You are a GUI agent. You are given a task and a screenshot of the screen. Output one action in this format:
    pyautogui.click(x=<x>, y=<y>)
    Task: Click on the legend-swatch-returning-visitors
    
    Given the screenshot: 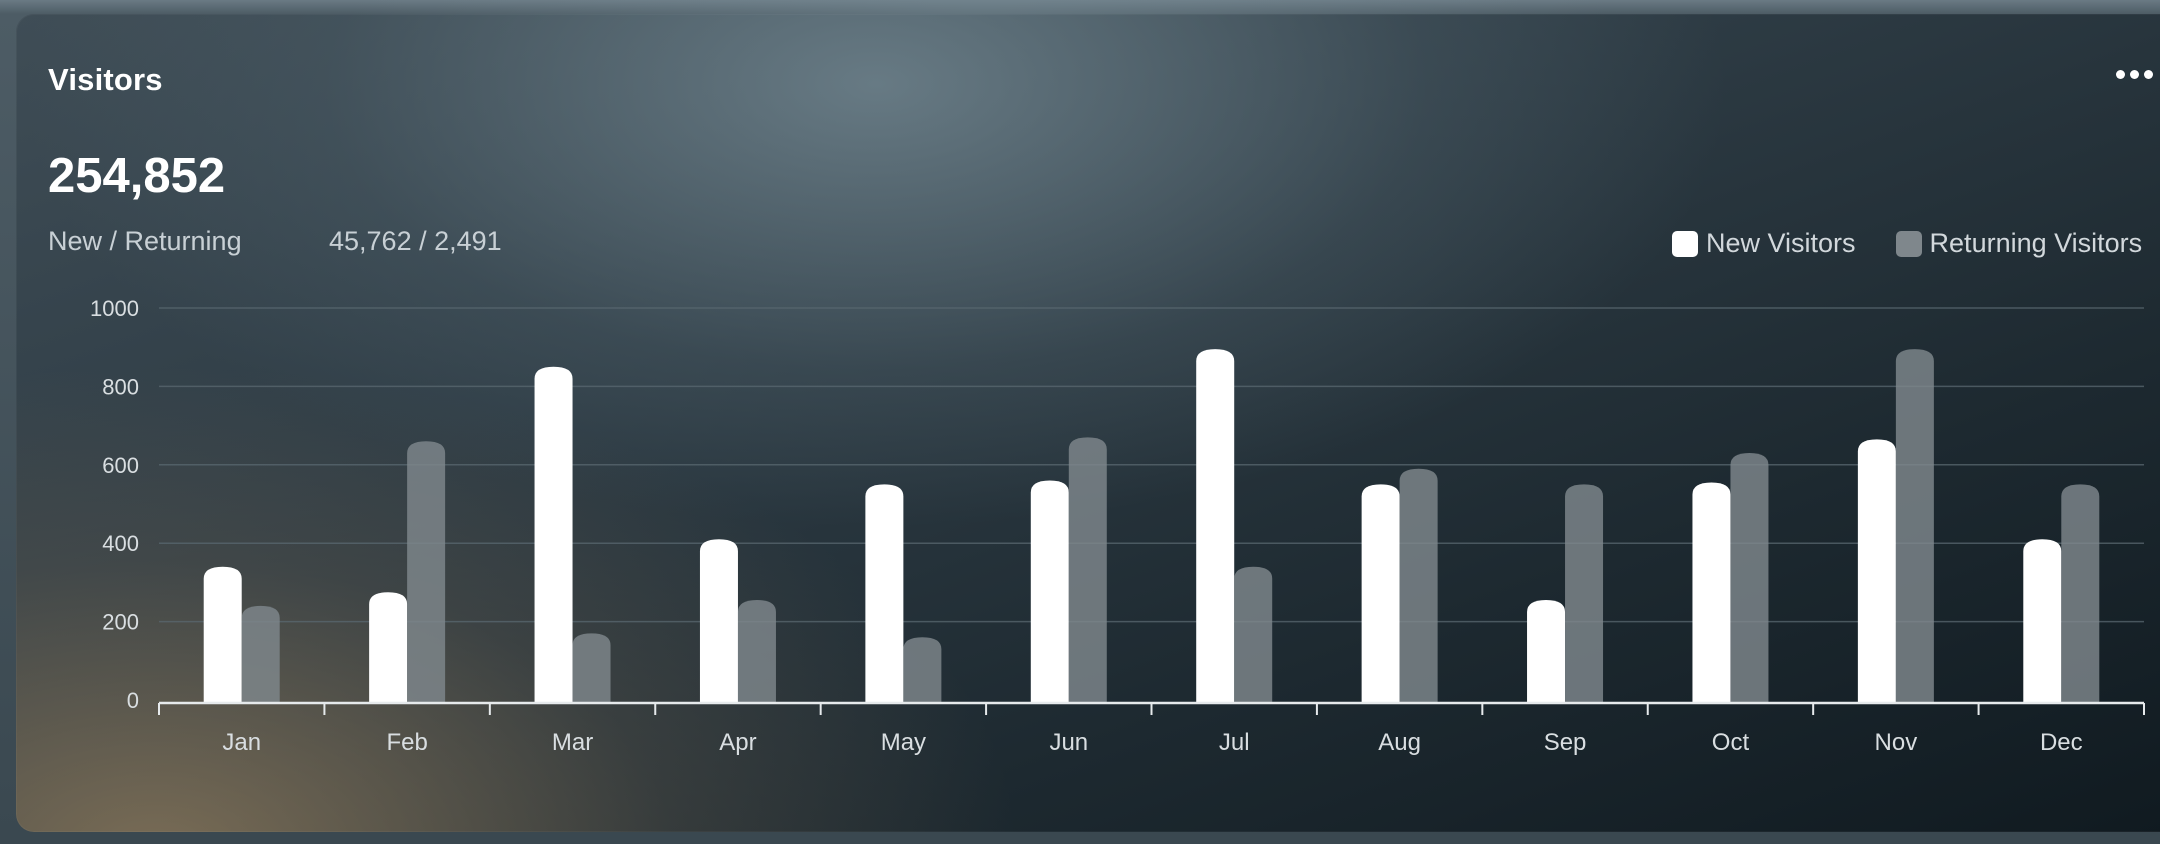 What is the action you would take?
    pyautogui.click(x=1908, y=243)
    